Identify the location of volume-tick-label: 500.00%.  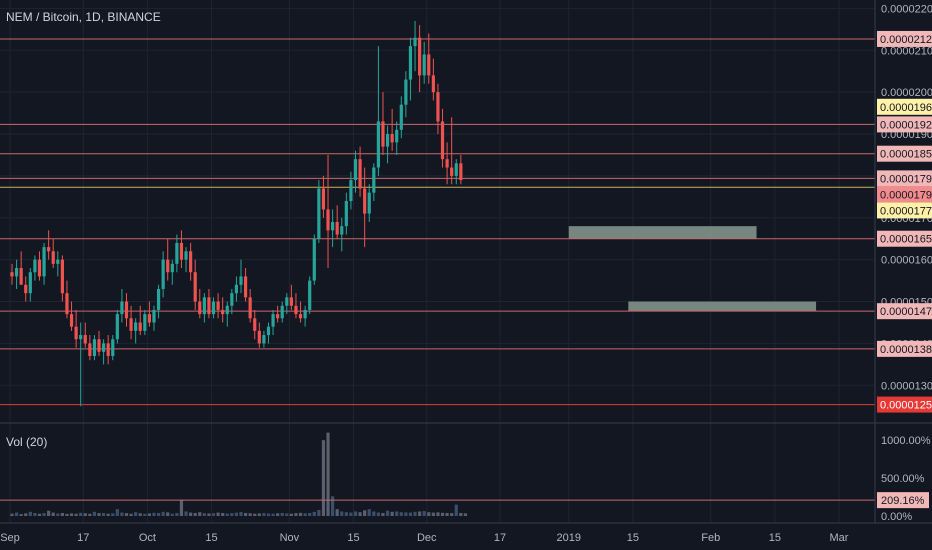
(903, 479).